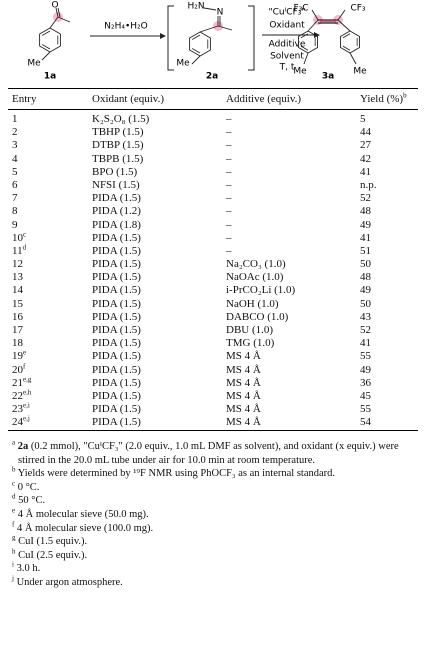 The height and width of the screenshot is (648, 426). Describe the element at coordinates (53, 542) in the screenshot. I see `footnote-text: CuI (1.5 equiv.).` at that location.